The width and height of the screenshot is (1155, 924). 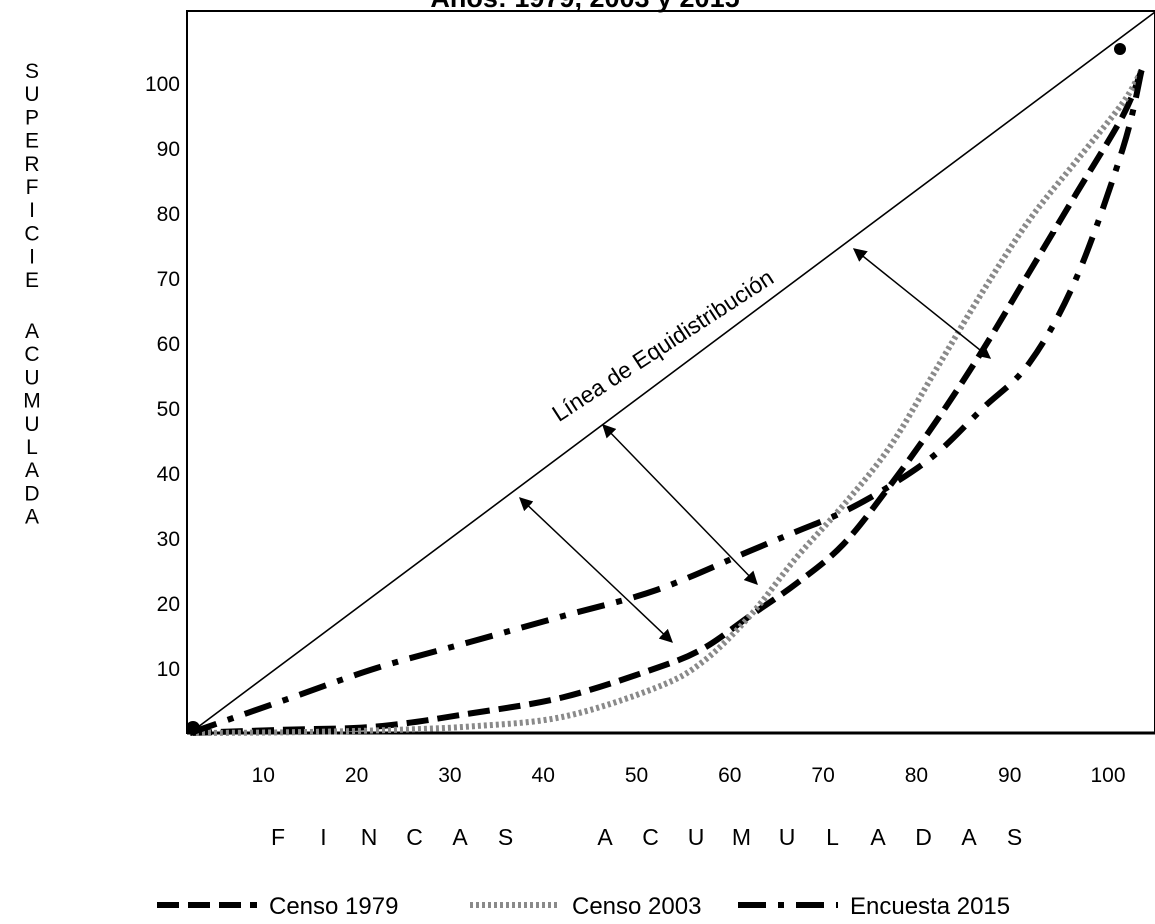 What do you see at coordinates (822, 775) in the screenshot?
I see `x-tick-label: 70` at bounding box center [822, 775].